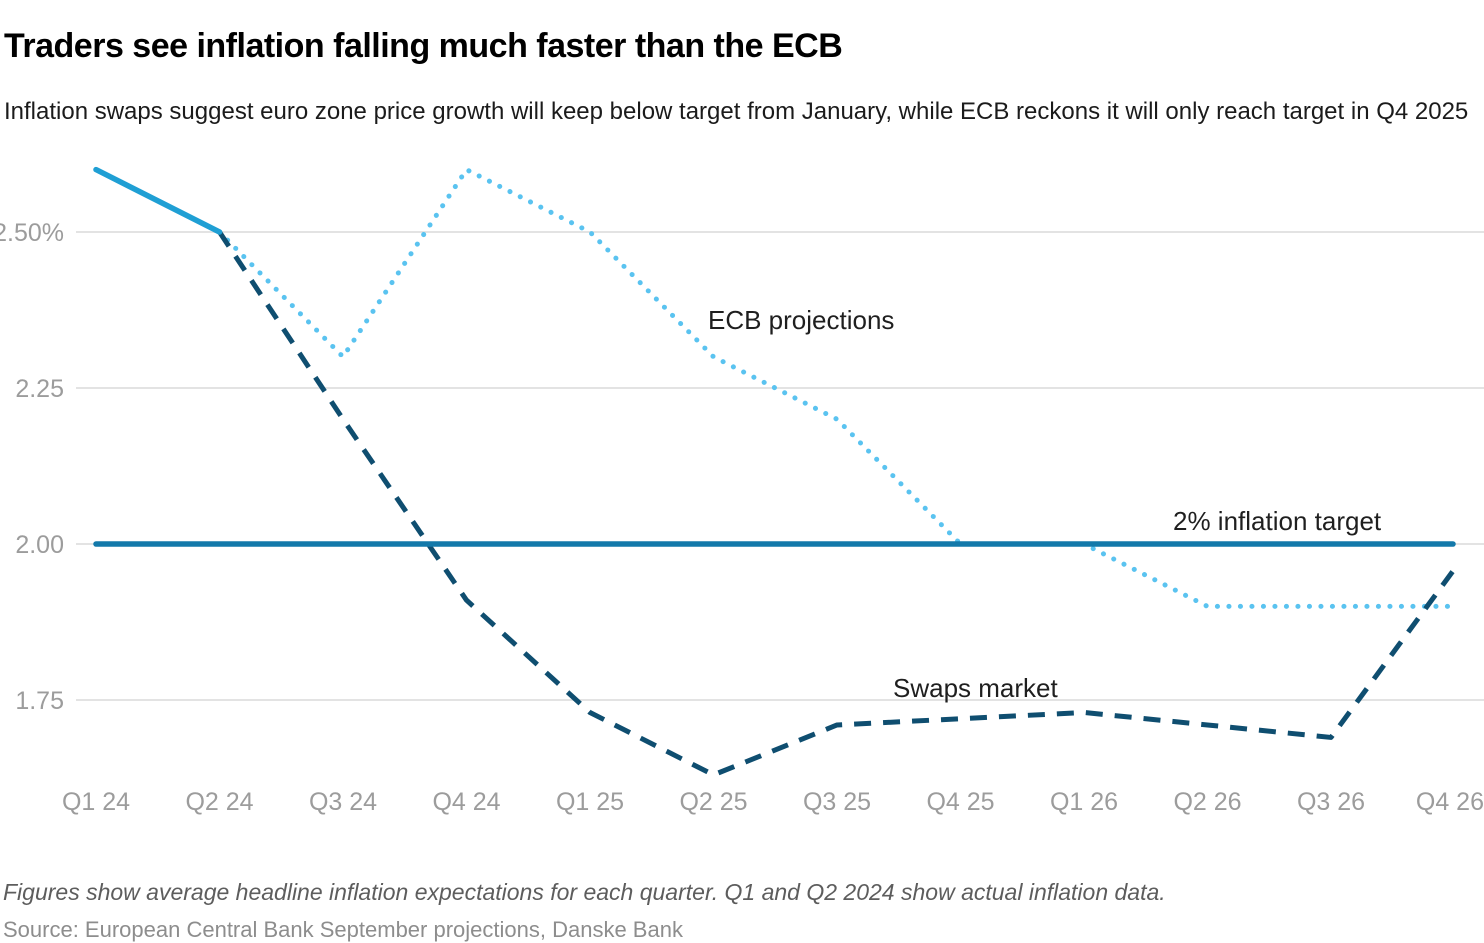  I want to click on y-axis-labels: 2.50% 2.25 2.00 1.75, so click(32, 467).